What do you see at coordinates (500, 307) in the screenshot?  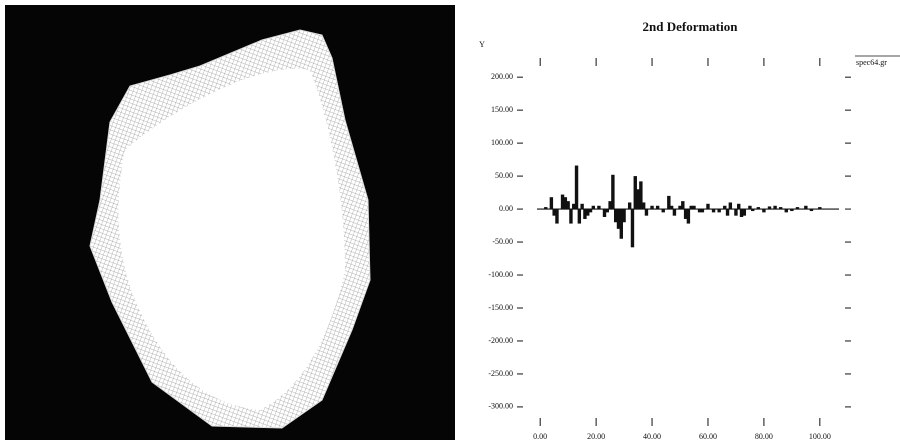 I see `y-tick-label: -150.00` at bounding box center [500, 307].